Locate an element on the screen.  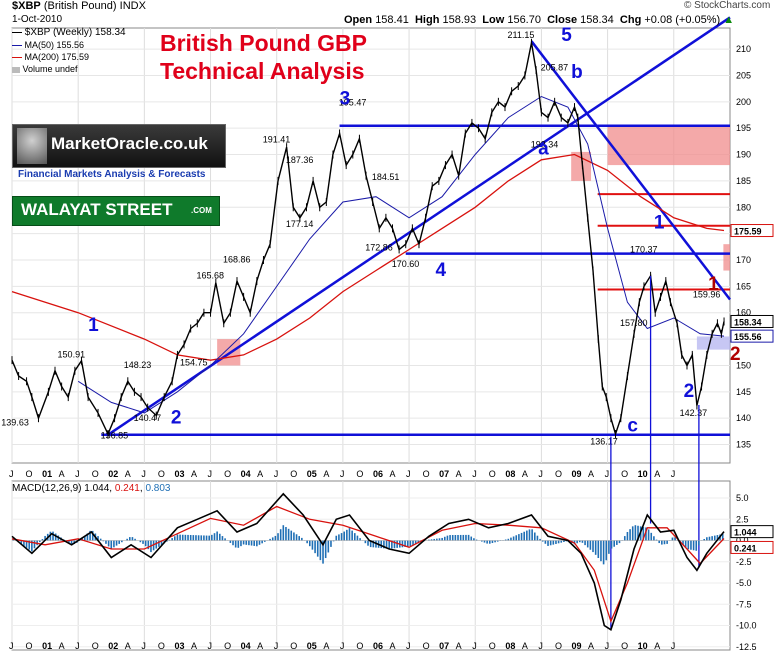
price-label: 205.87 is located at coordinates (555, 68).